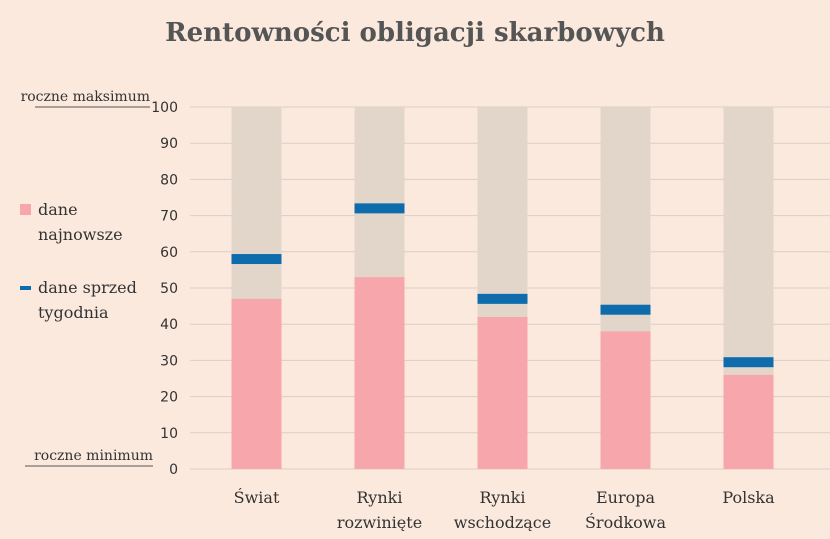 The height and width of the screenshot is (539, 830). I want to click on y-tick-label: 80, so click(169, 180).